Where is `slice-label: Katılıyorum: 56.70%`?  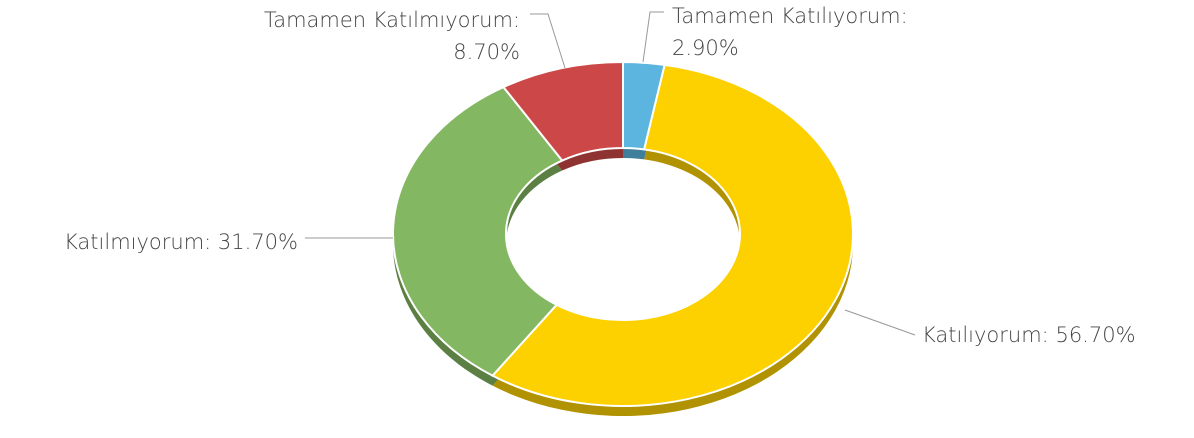 slice-label: Katılıyorum: 56.70% is located at coordinates (1029, 335).